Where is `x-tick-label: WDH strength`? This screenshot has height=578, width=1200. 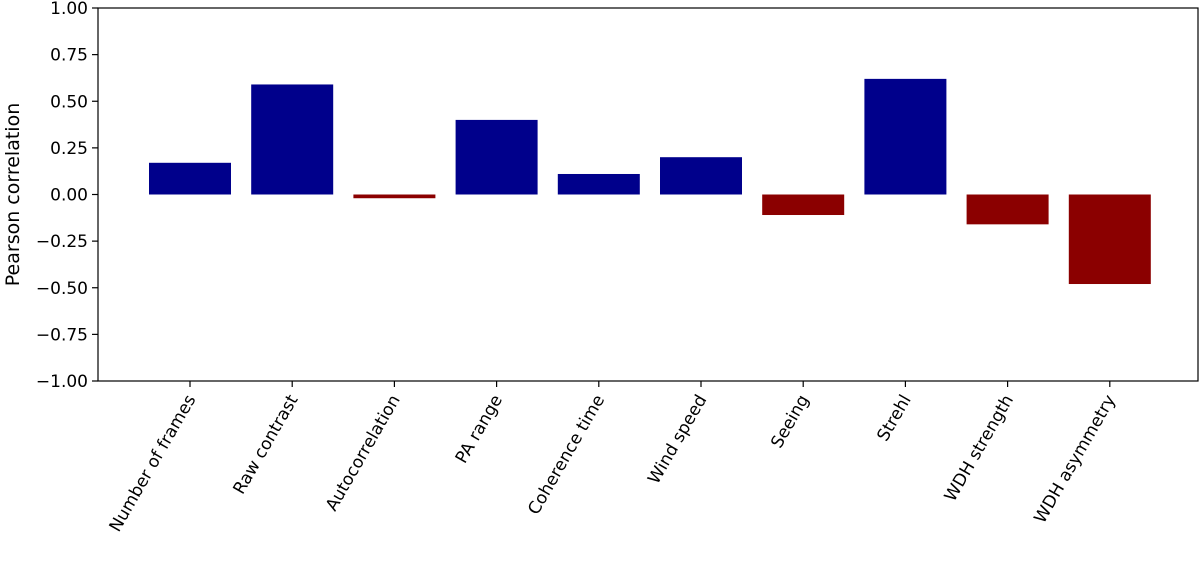
x-tick-label: WDH strength is located at coordinates (979, 449).